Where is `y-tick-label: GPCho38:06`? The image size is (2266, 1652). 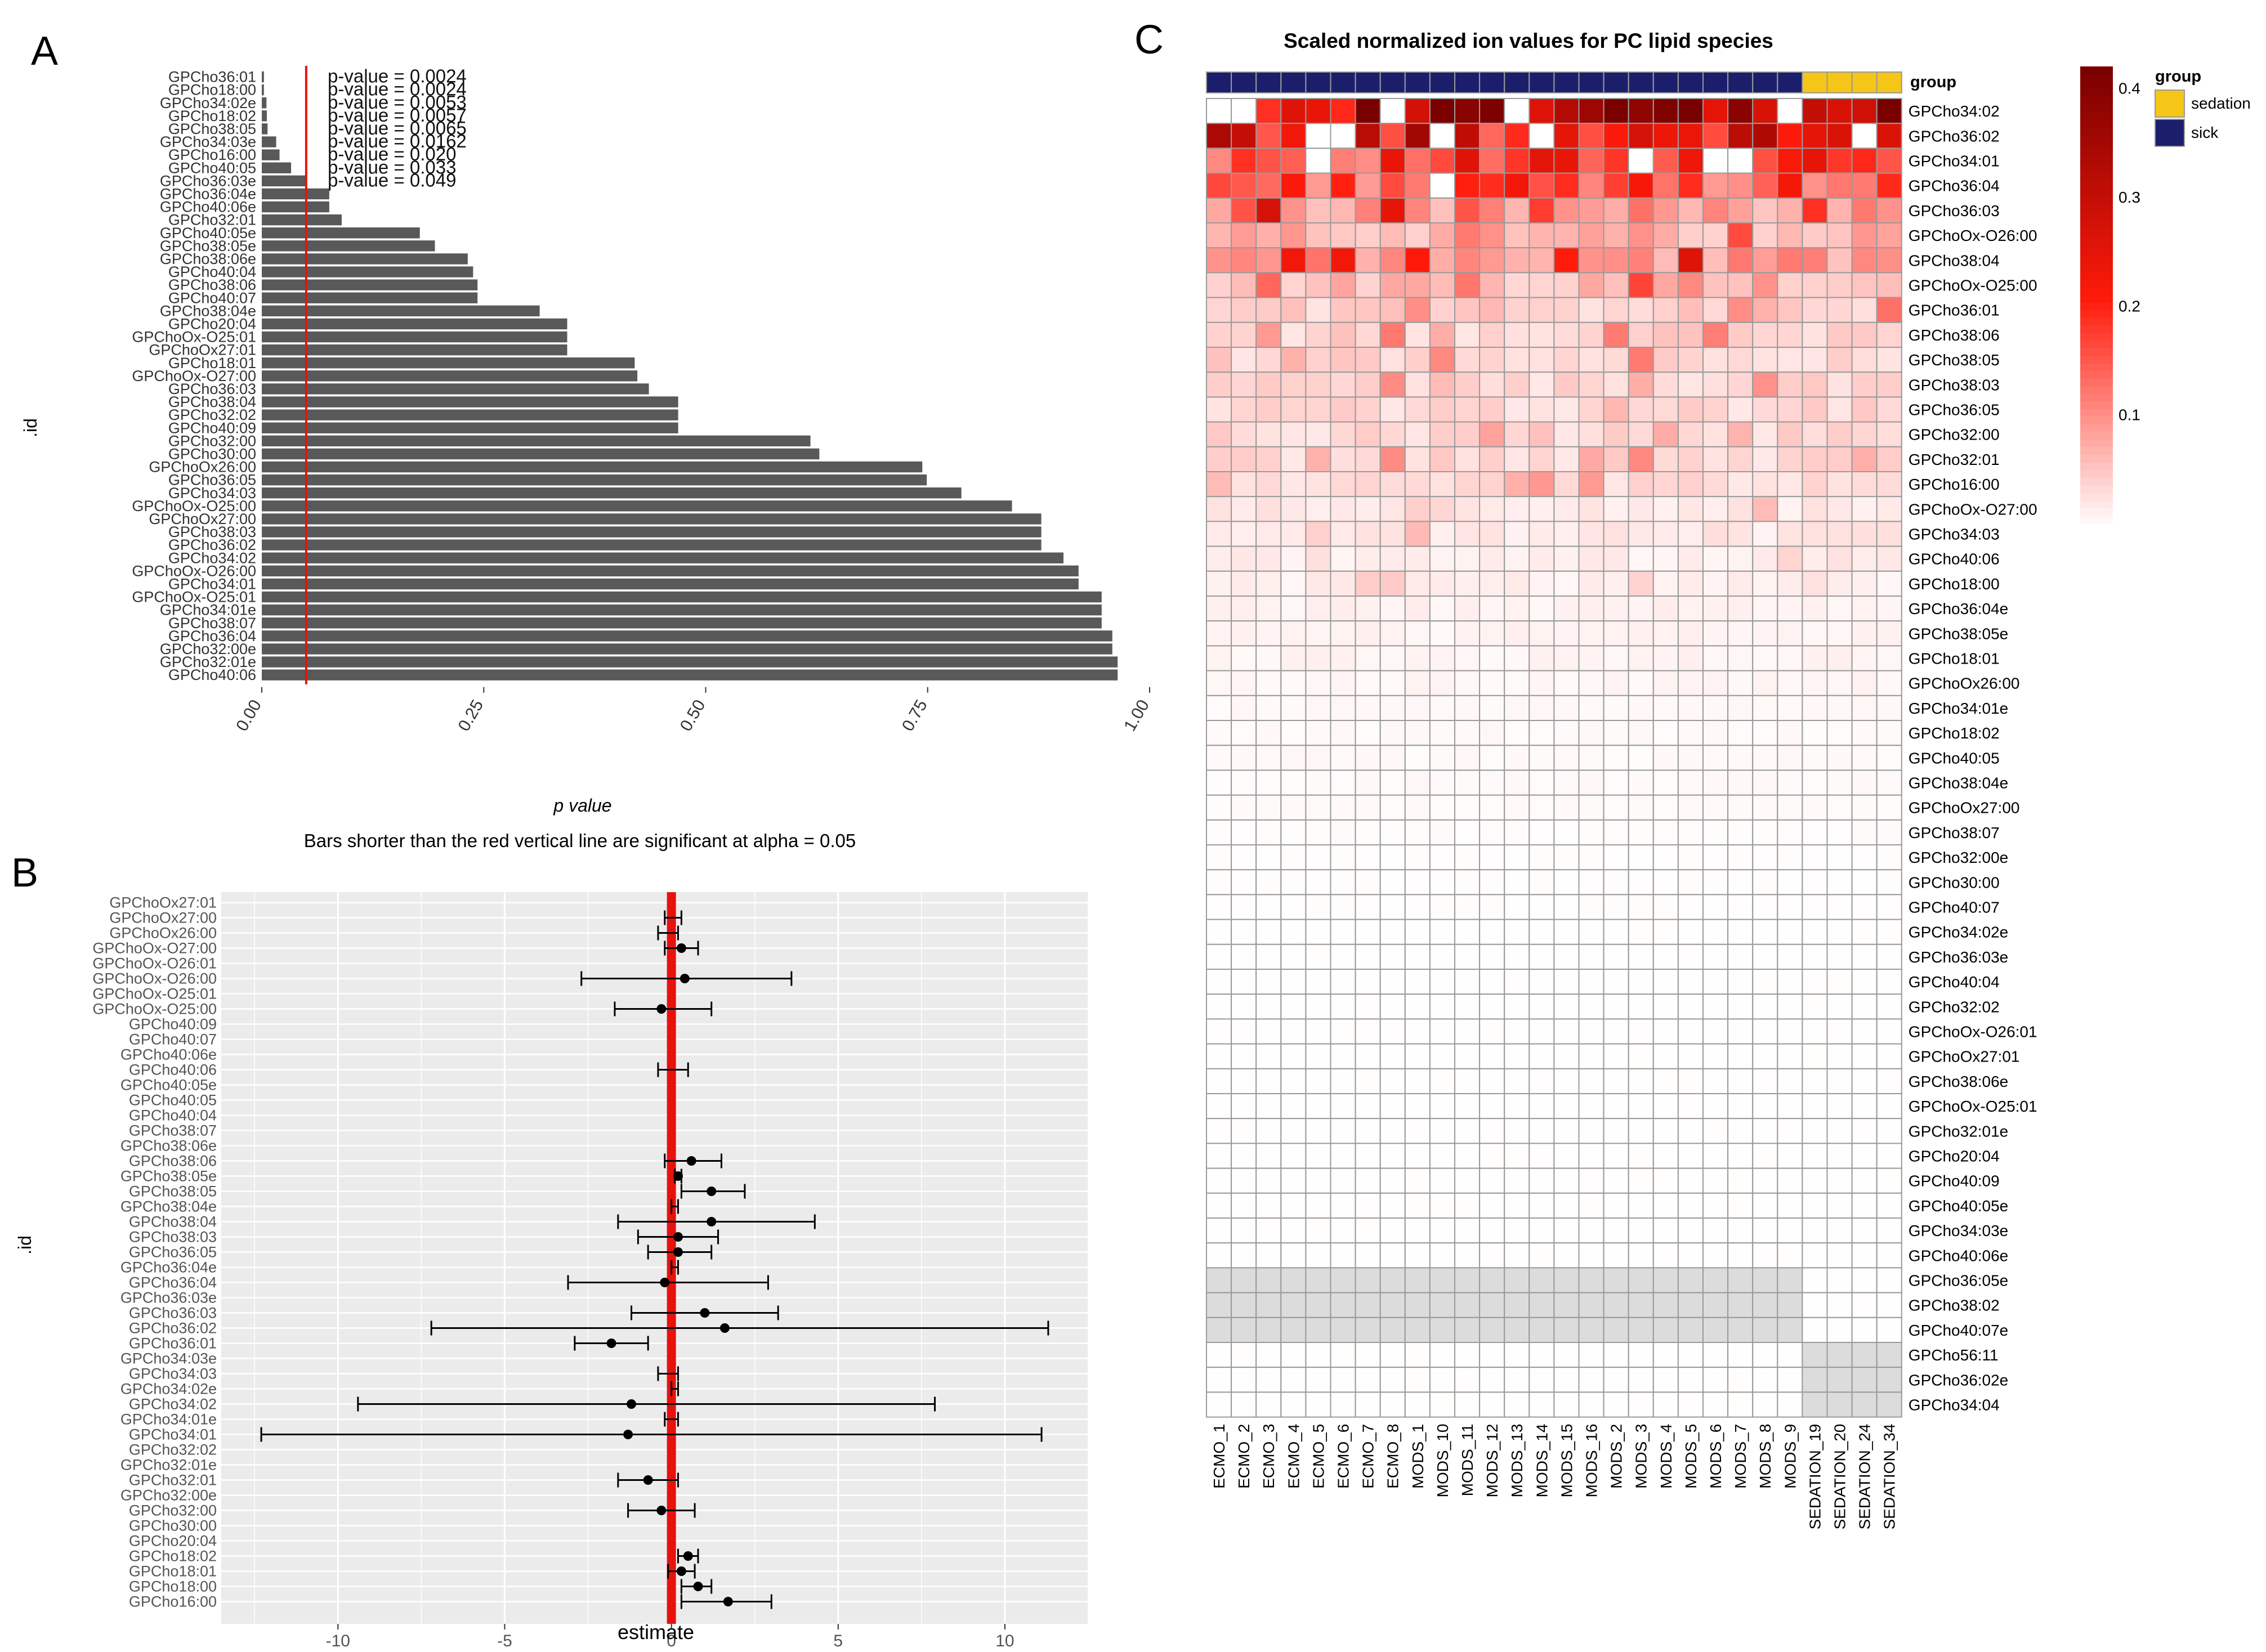 y-tick-label: GPCho38:06 is located at coordinates (212, 284).